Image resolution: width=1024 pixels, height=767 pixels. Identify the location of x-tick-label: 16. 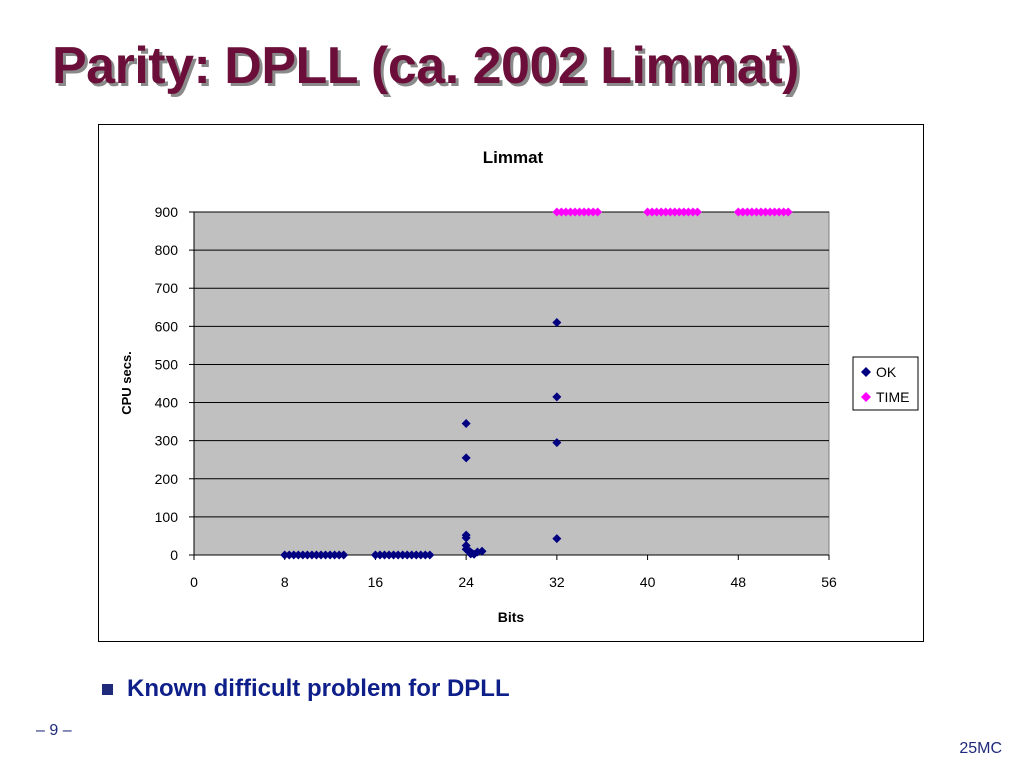
(376, 582).